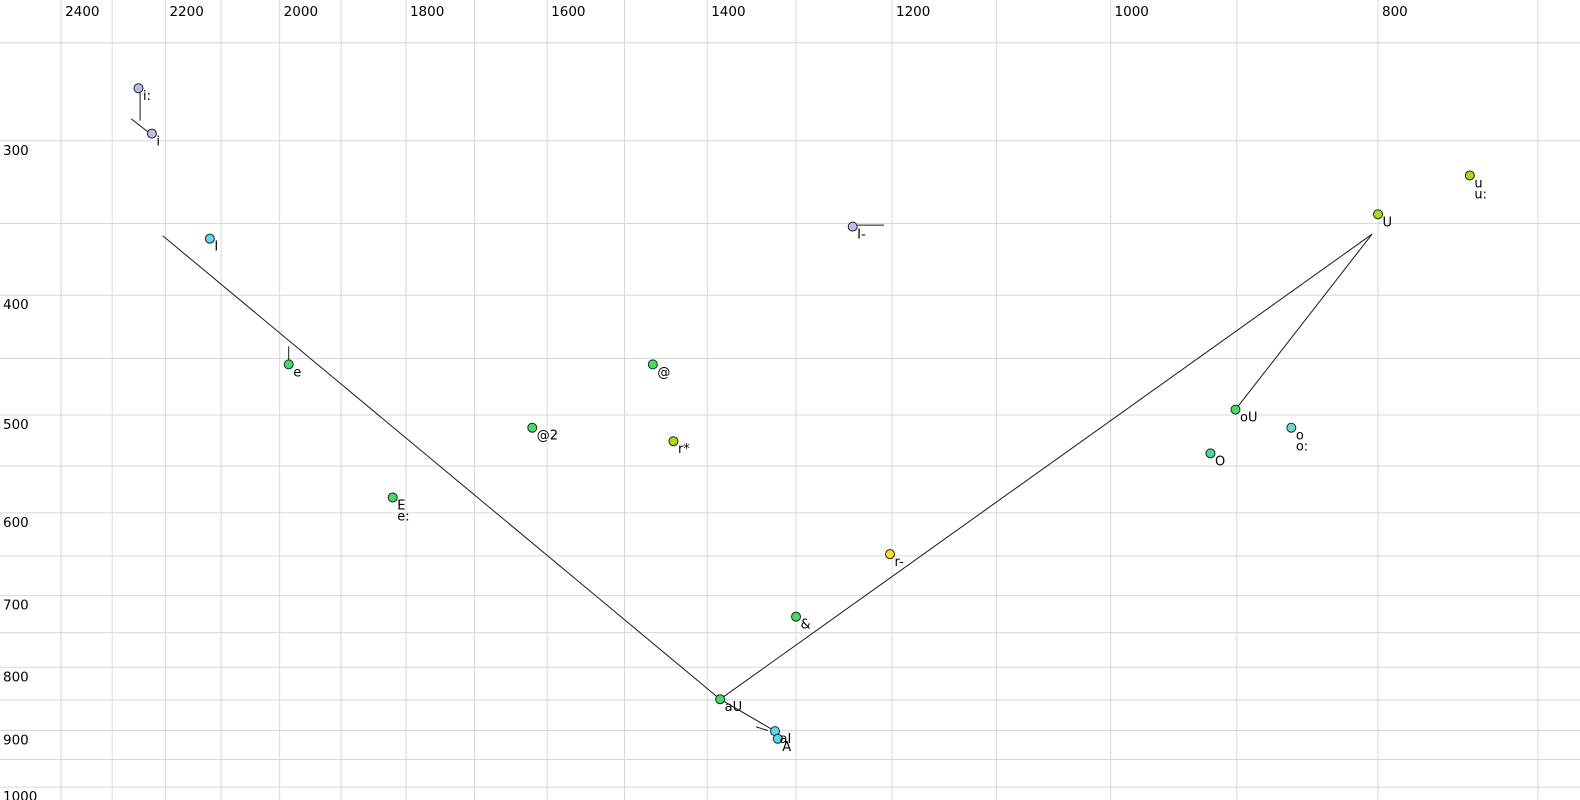 This screenshot has height=800, width=1580. What do you see at coordinates (1220, 461) in the screenshot?
I see `point-label-O: O` at bounding box center [1220, 461].